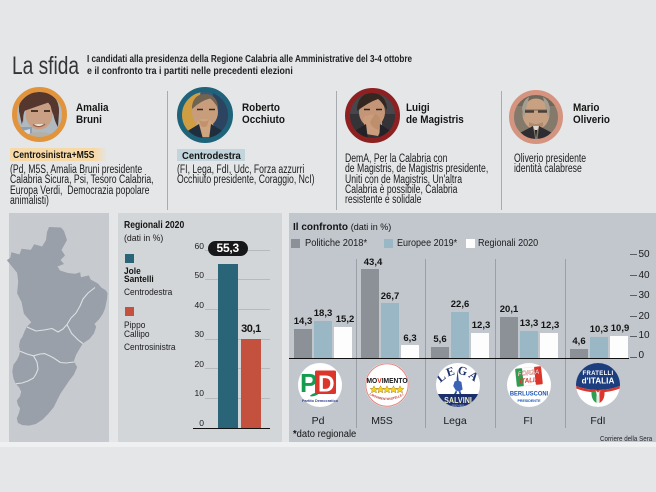 This screenshot has width=656, height=492. What do you see at coordinates (598, 381) in the screenshot?
I see `svg-text: d'ITALIA` at bounding box center [598, 381].